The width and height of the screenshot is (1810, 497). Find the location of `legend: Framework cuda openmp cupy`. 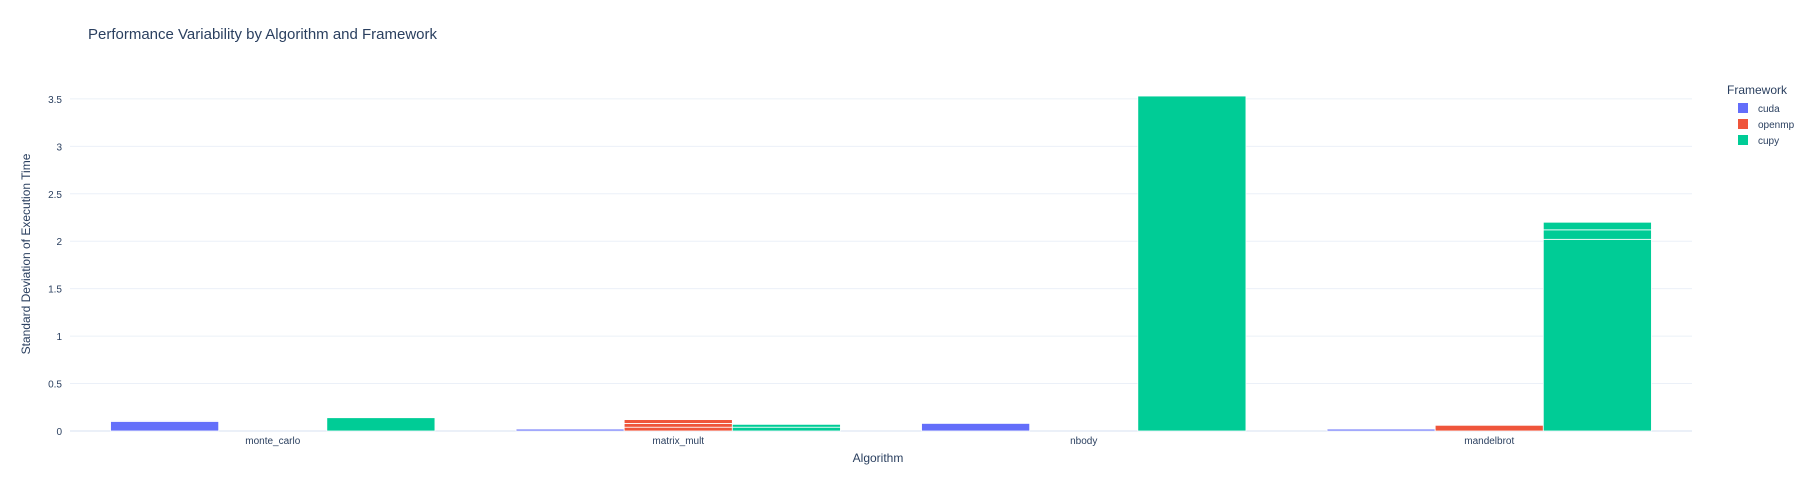

legend: Framework cuda openmp cupy is located at coordinates (1761, 115).